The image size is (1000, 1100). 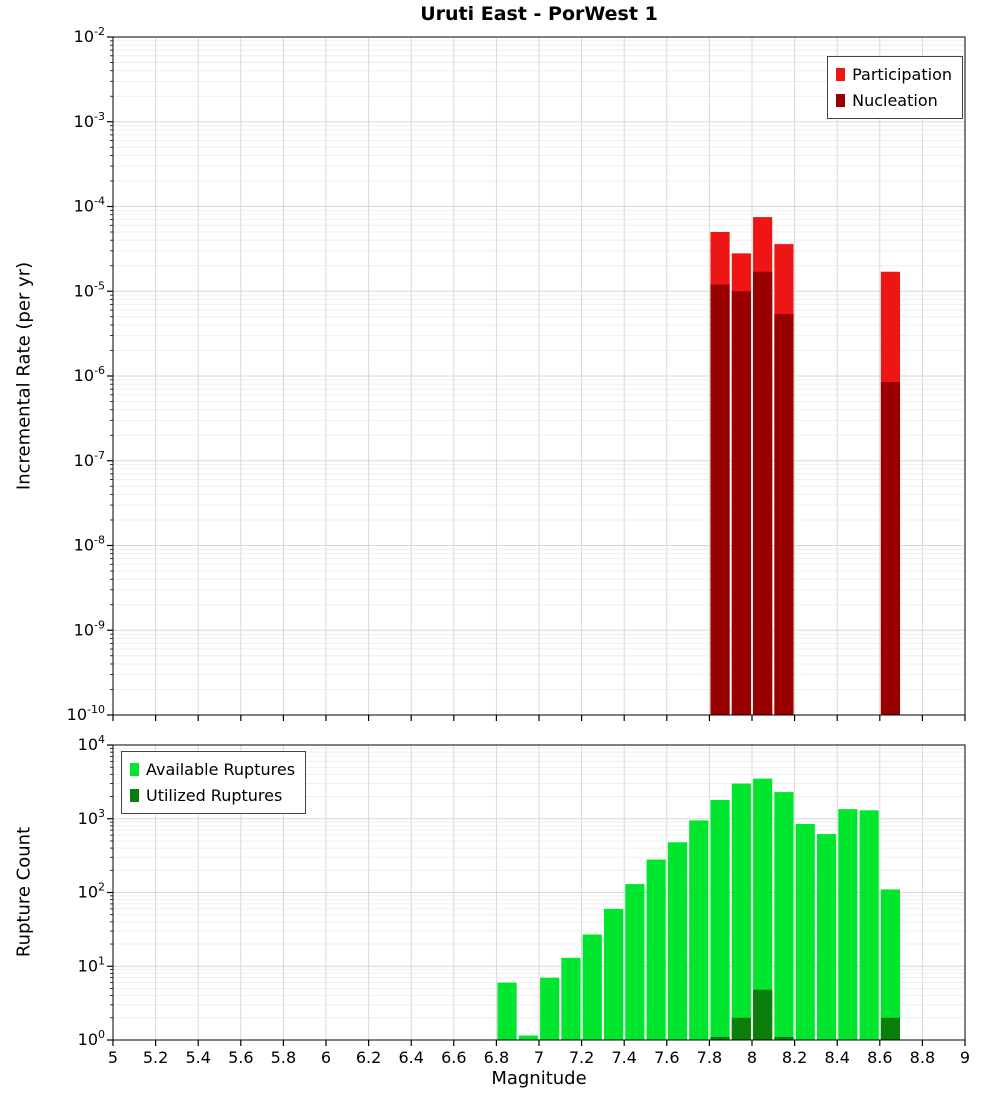 What do you see at coordinates (283, 1057) in the screenshot?
I see `x-tick-label: 5.8` at bounding box center [283, 1057].